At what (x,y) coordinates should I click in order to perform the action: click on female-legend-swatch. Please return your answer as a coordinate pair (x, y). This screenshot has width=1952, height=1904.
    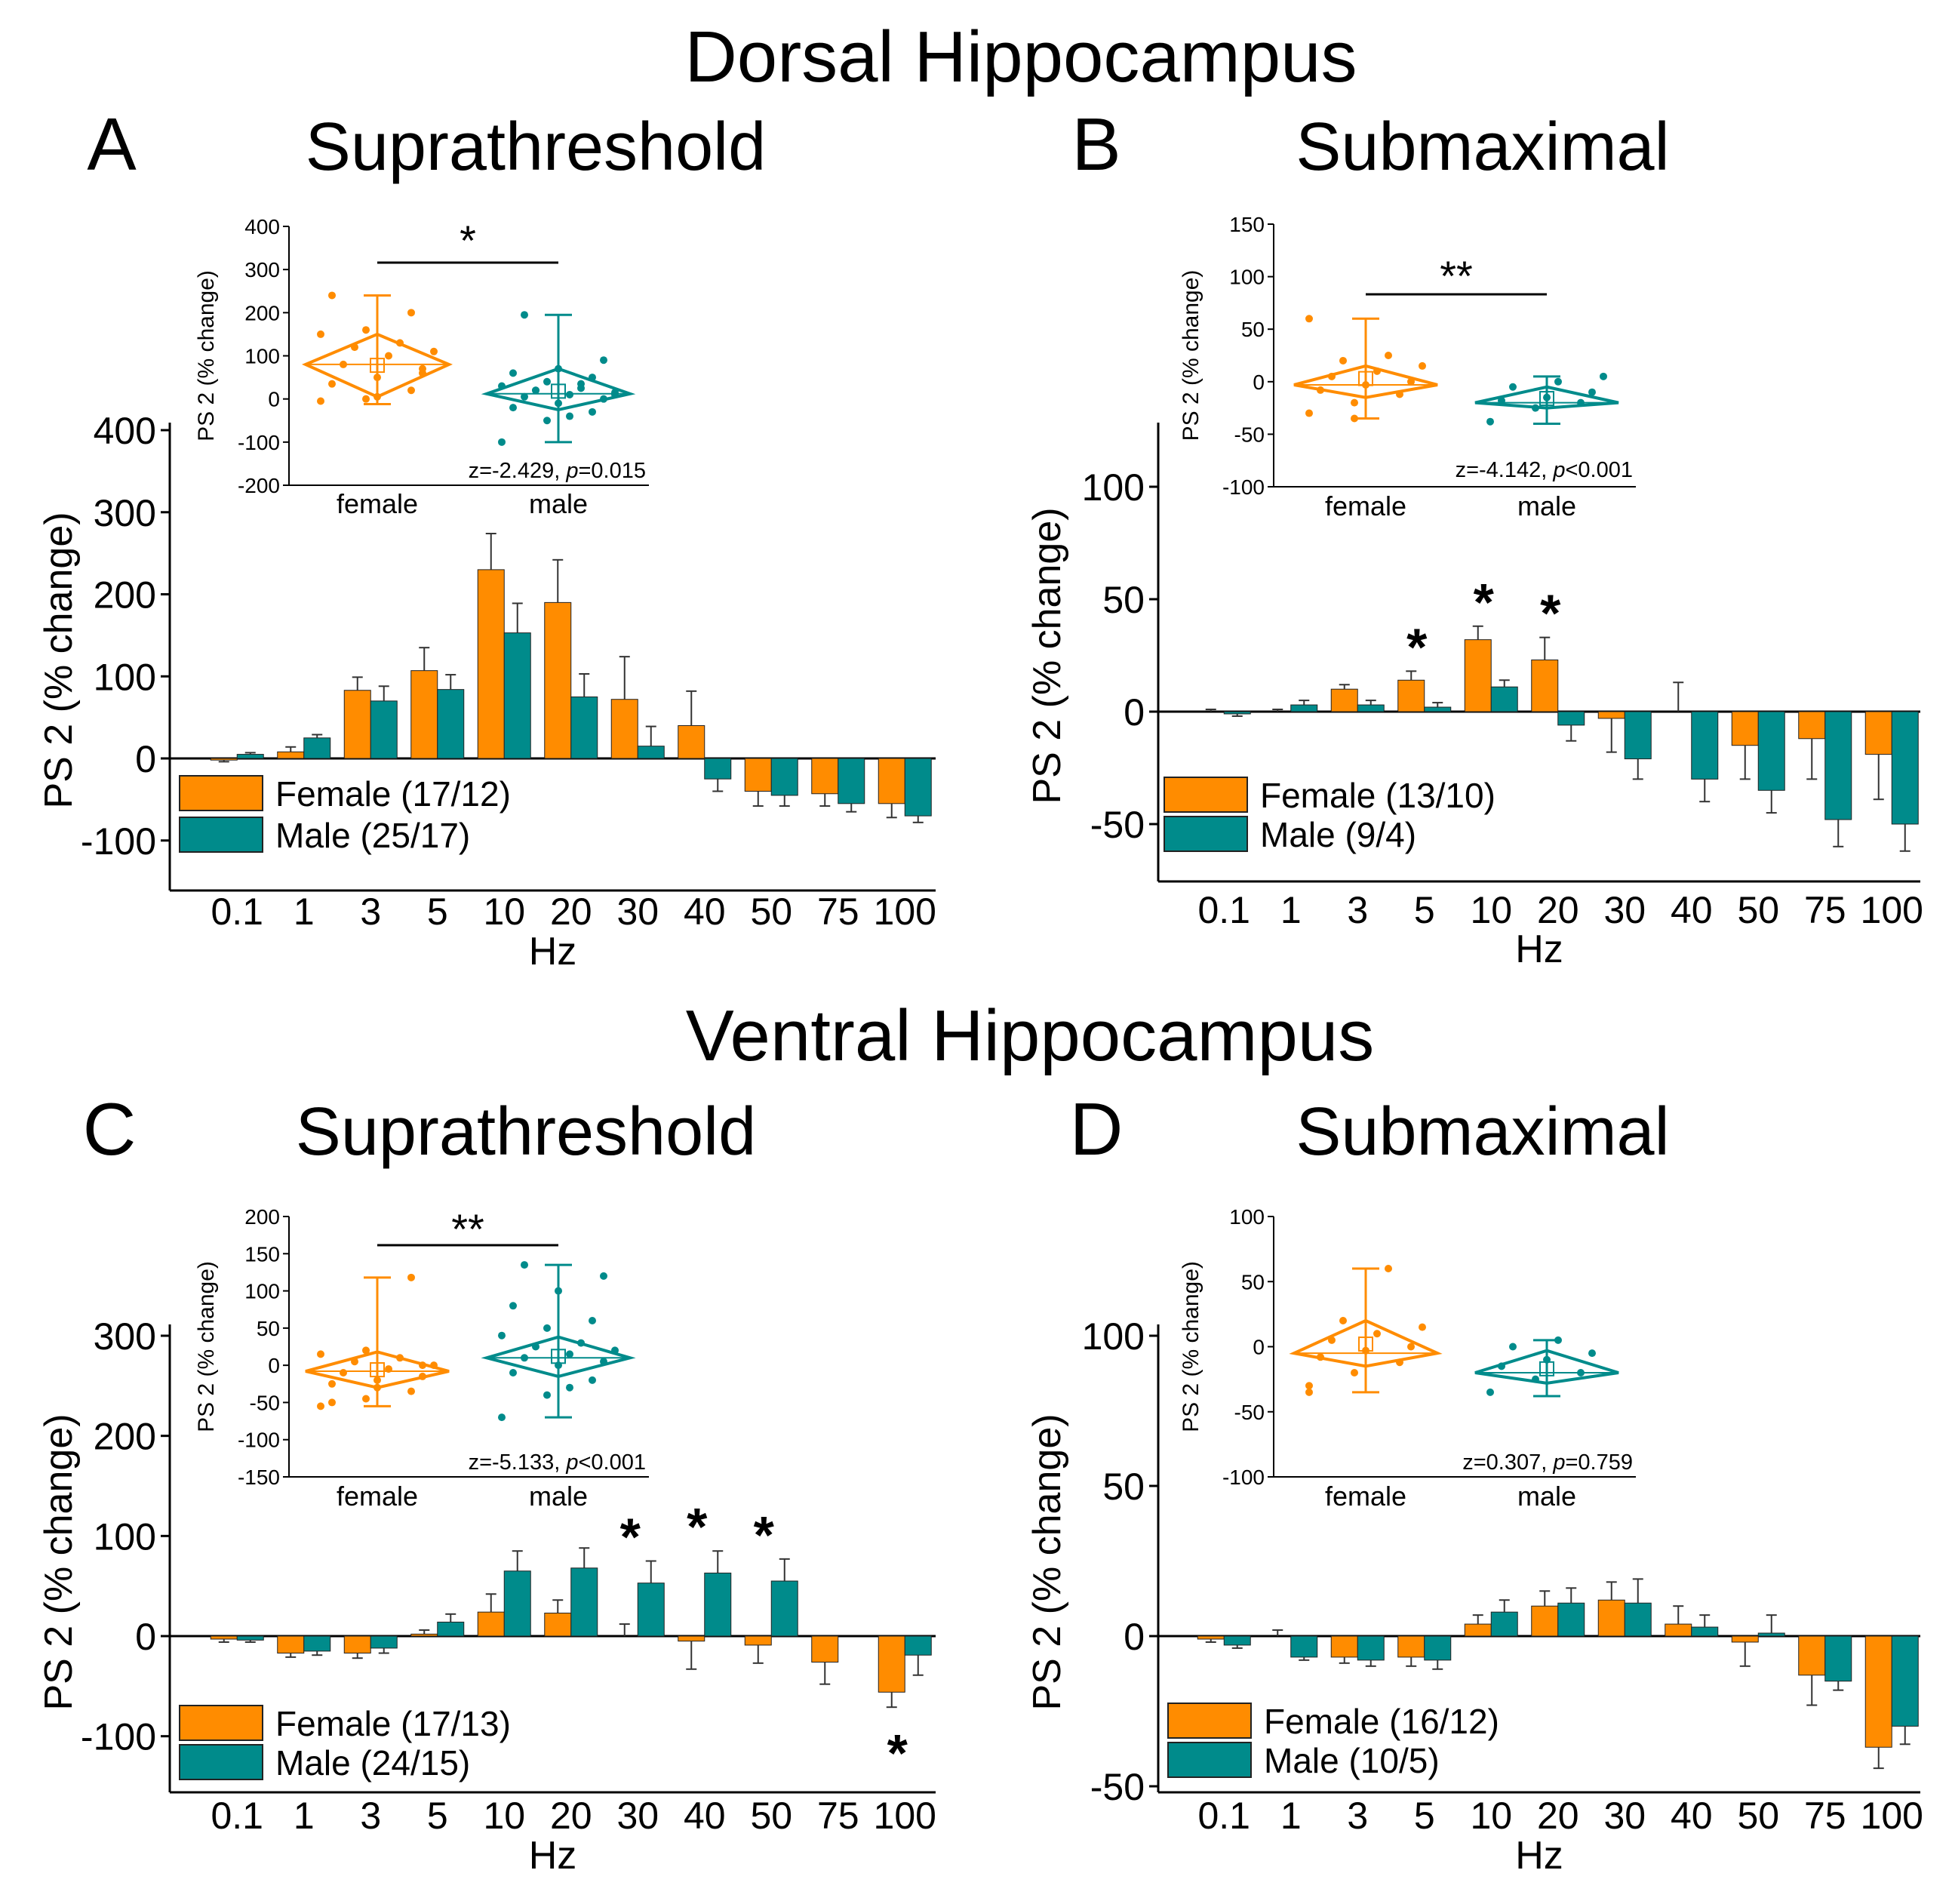
    Looking at the image, I should click on (221, 1723).